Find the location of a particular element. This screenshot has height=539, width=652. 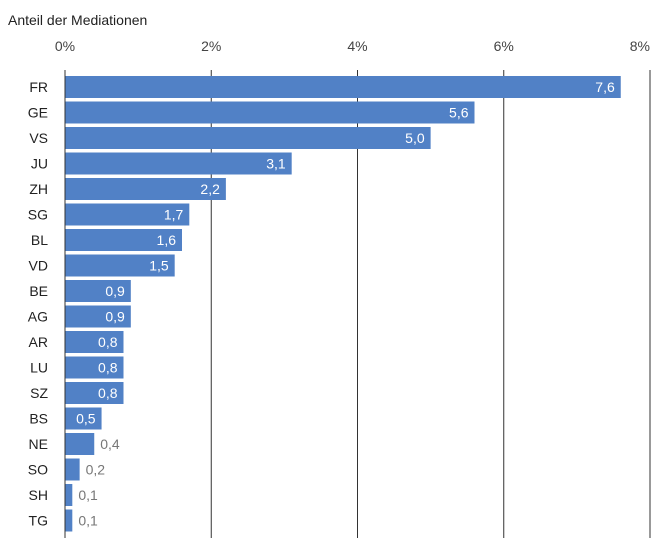

category-label: SO is located at coordinates (38, 470).